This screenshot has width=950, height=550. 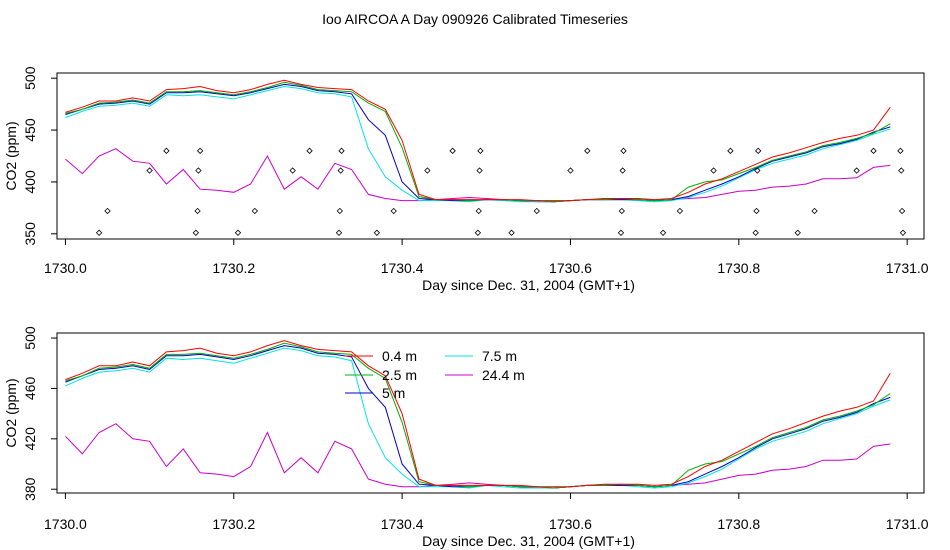 What do you see at coordinates (393, 393) in the screenshot?
I see `legend-label: 5 m` at bounding box center [393, 393].